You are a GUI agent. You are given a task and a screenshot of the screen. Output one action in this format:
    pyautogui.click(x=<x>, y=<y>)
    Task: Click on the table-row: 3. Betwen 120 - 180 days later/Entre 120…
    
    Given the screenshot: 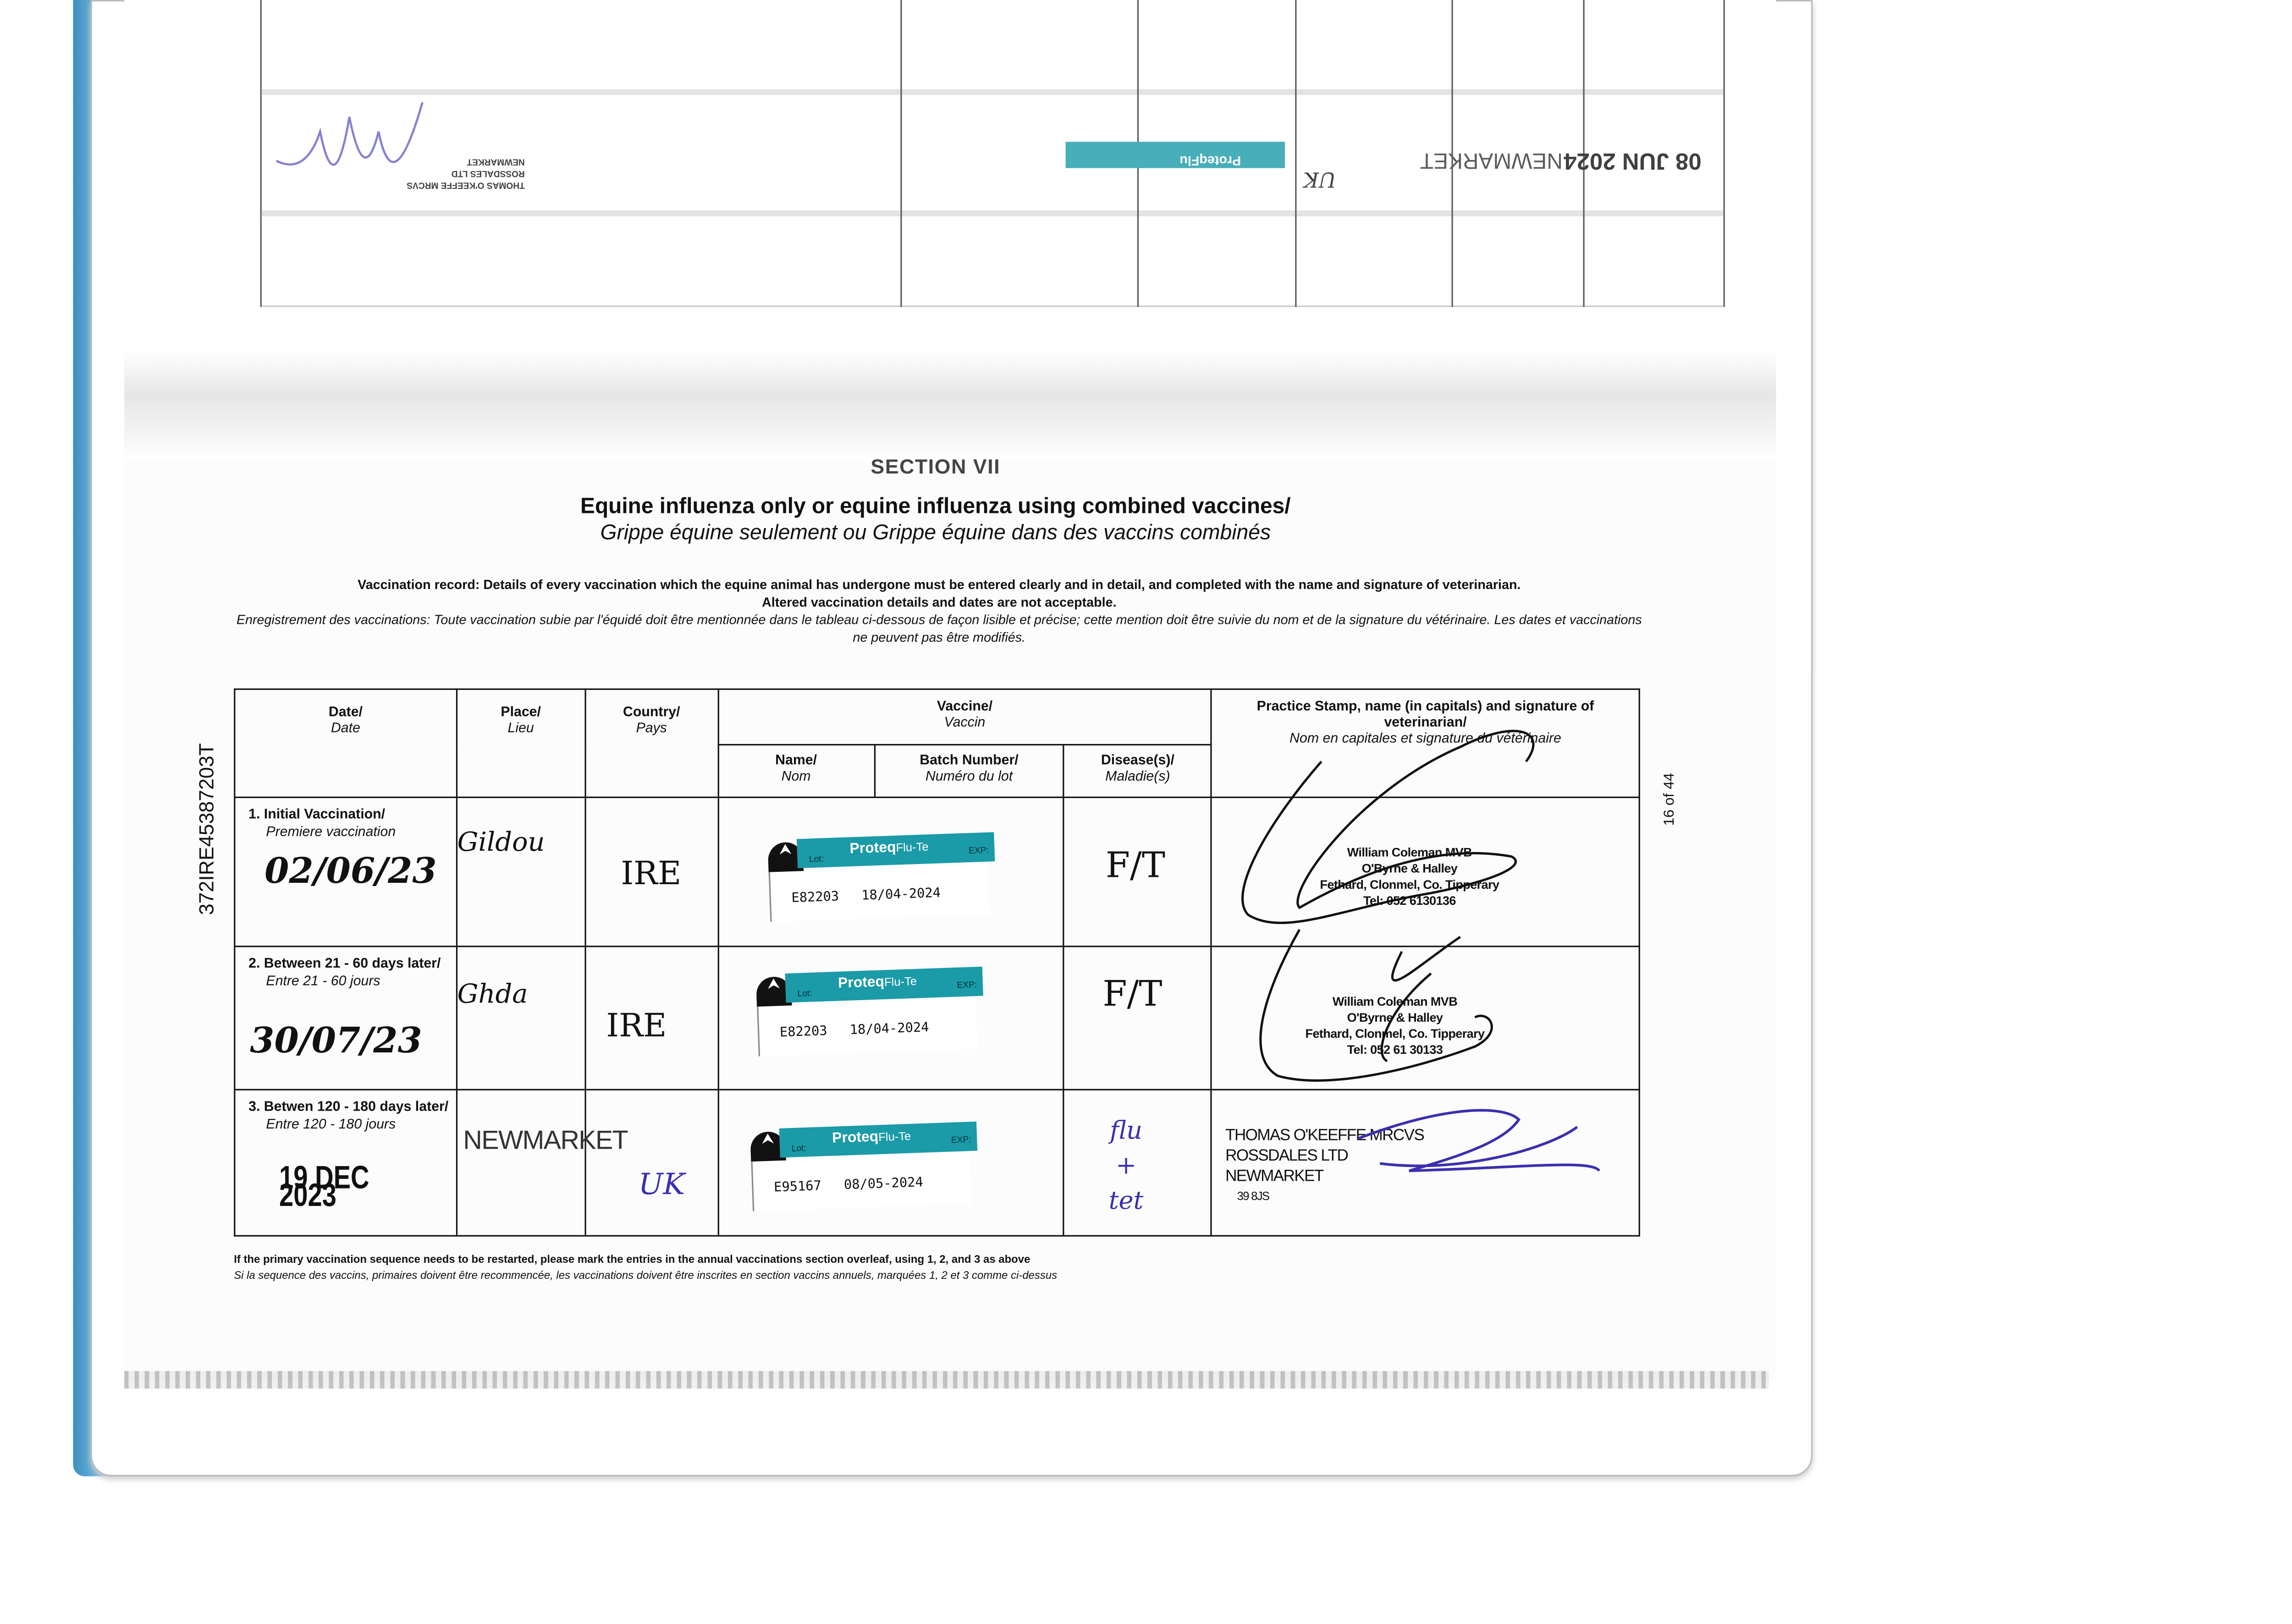 What is the action you would take?
    pyautogui.click(x=937, y=1163)
    